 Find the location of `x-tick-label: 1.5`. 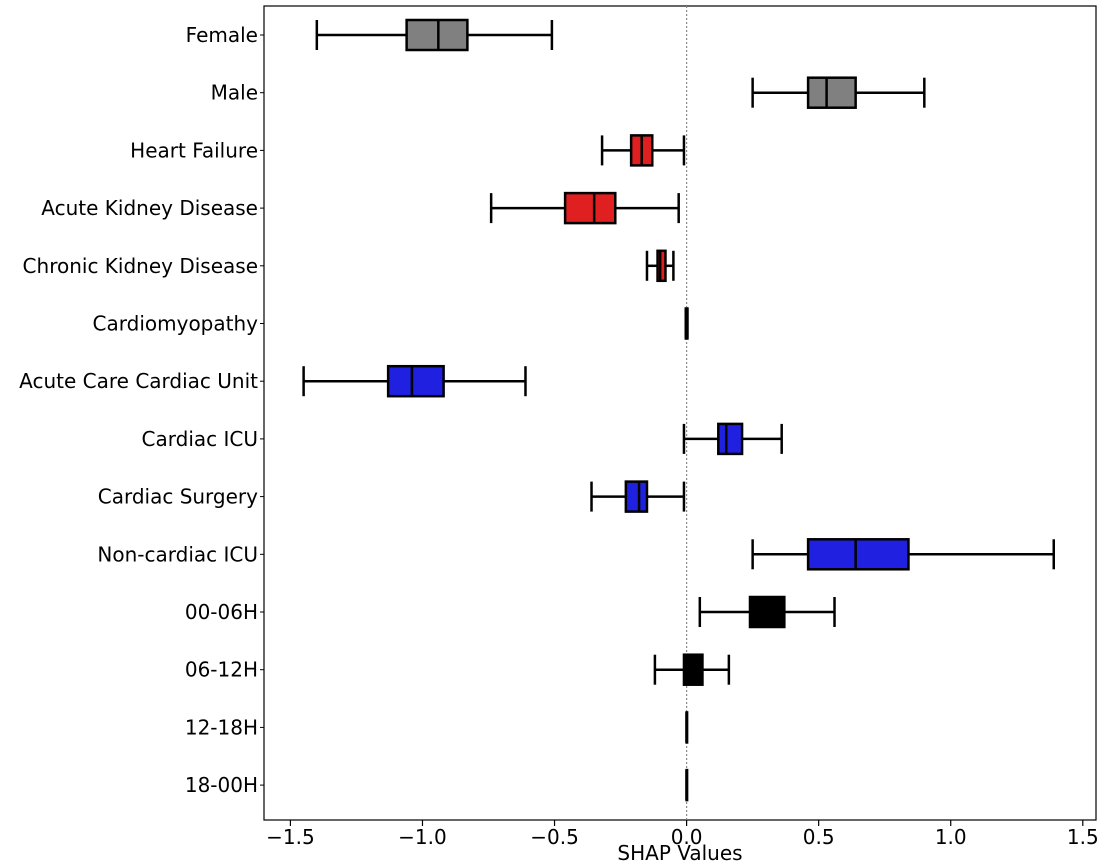

x-tick-label: 1.5 is located at coordinates (1083, 837).